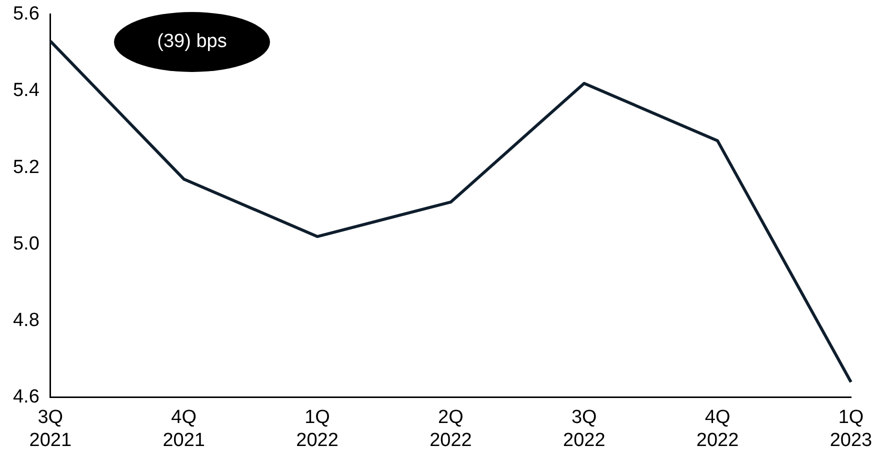 The height and width of the screenshot is (460, 881). What do you see at coordinates (584, 429) in the screenshot?
I see `x-tick-label: 3Q 2022` at bounding box center [584, 429].